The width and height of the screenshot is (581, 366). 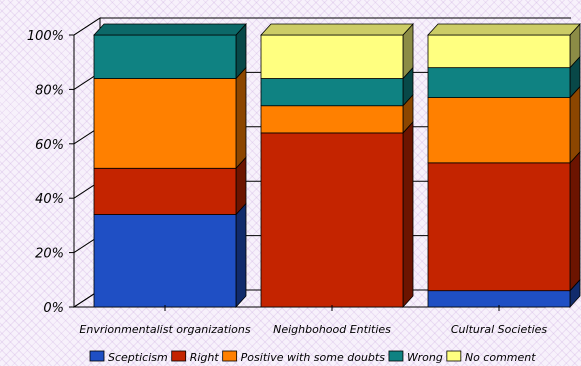 I want to click on legend-item: No comment, so click(x=491, y=357).